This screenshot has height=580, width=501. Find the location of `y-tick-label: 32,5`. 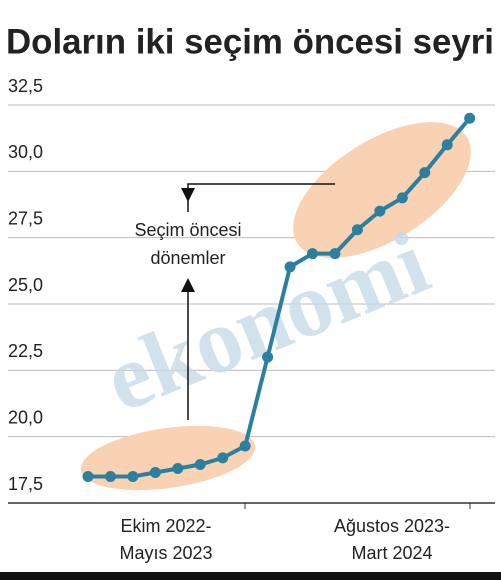

y-tick-label: 32,5 is located at coordinates (25, 86).